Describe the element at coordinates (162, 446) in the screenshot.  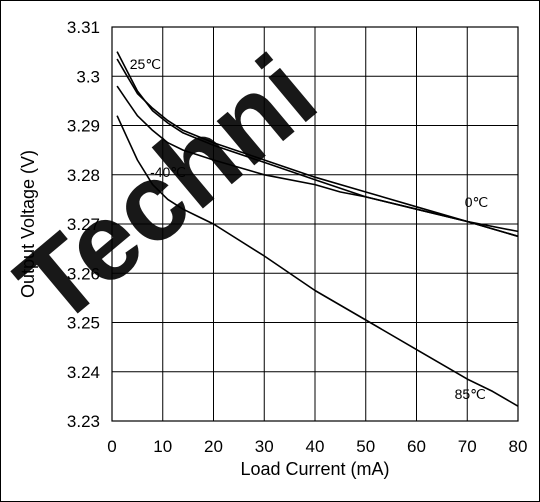
I see `x-tick-label: 10` at that location.